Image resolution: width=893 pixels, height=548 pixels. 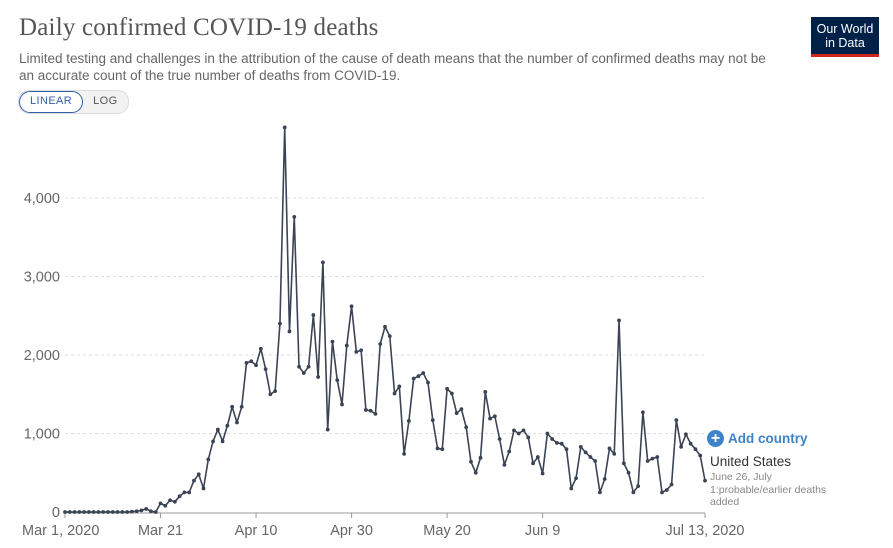 I want to click on owid-logo: Our World in Data, so click(x=845, y=37).